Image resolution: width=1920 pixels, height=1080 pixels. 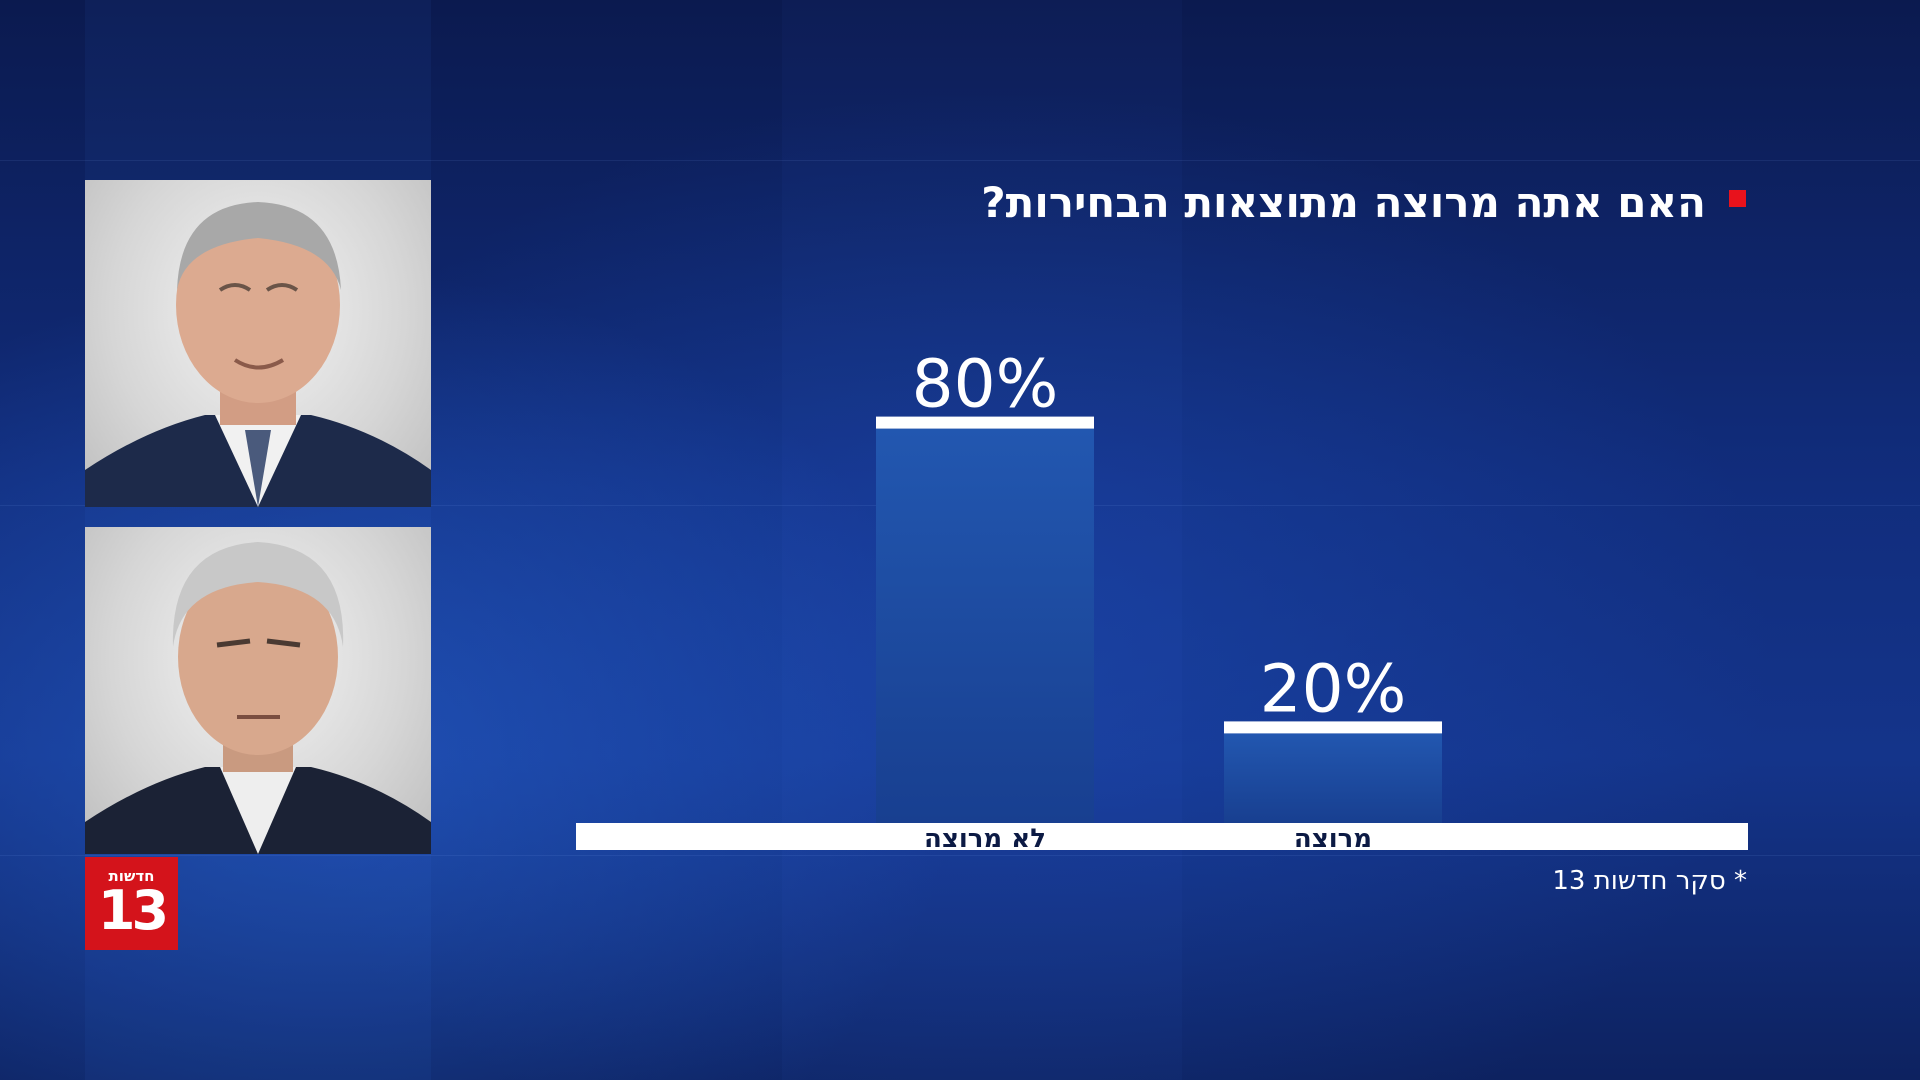 I want to click on source-footnote: * סקר חדשות 13, so click(x=1649, y=881).